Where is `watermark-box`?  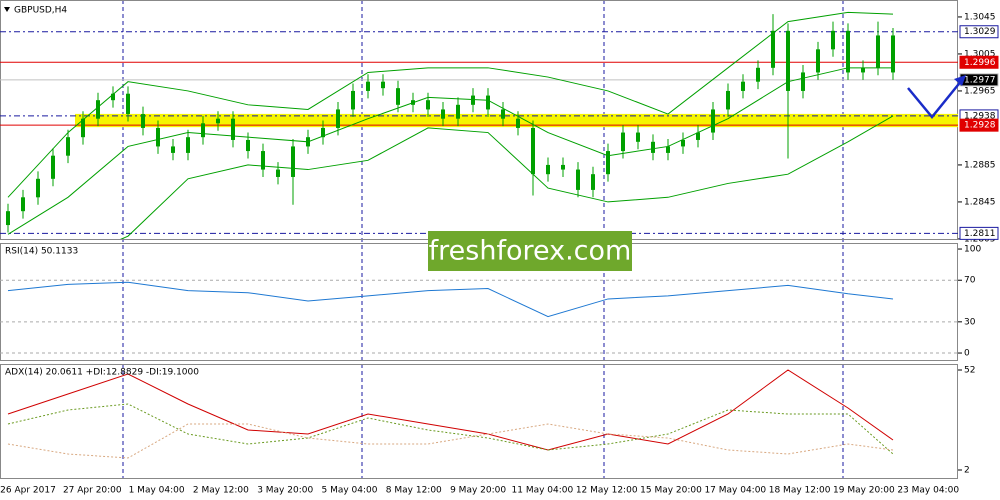 watermark-box is located at coordinates (530, 251).